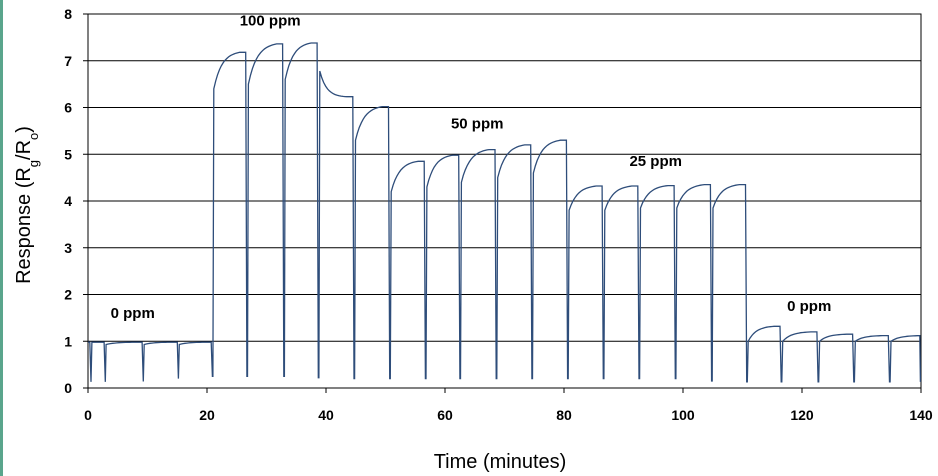 This screenshot has width=938, height=476. Describe the element at coordinates (68, 201) in the screenshot. I see `y-tick-label: 4` at that location.